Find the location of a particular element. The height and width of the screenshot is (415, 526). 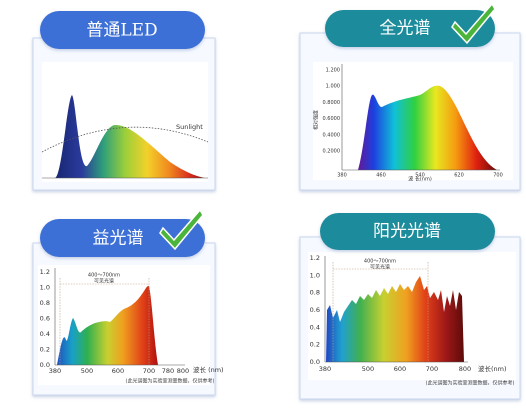

panel-title: 普通LED is located at coordinates (121, 31).